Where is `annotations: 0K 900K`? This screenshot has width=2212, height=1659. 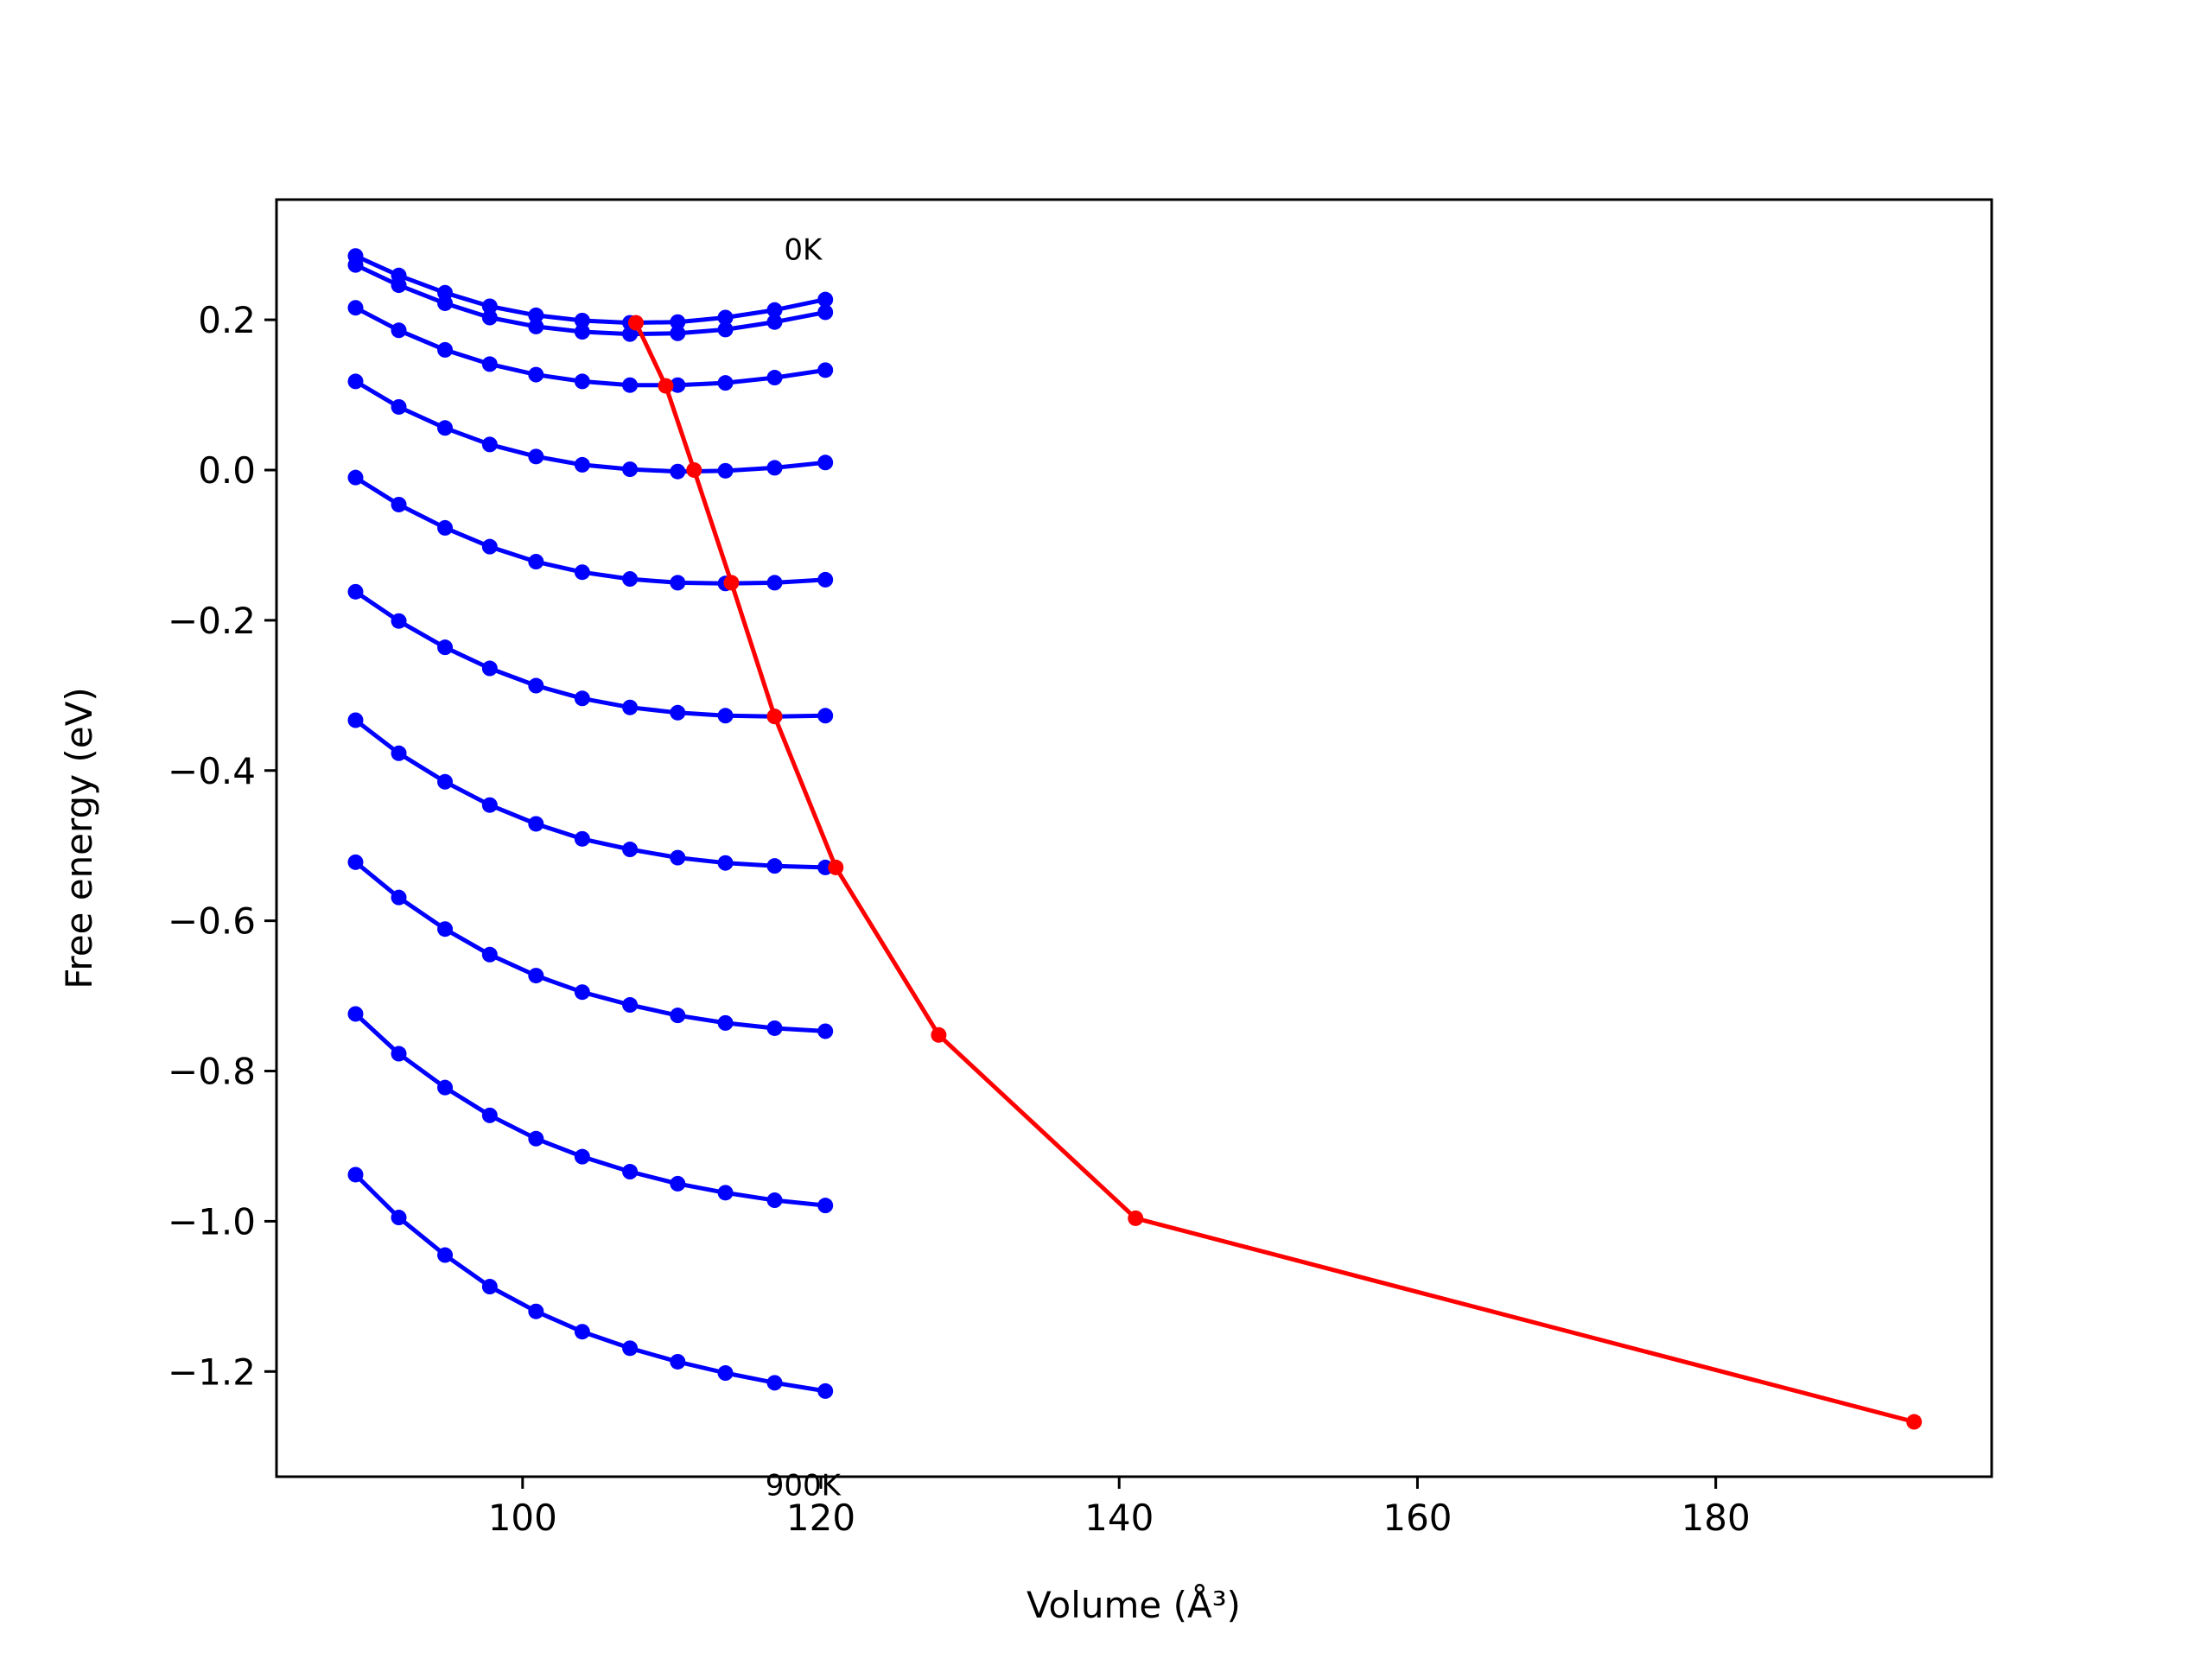 annotations: 0K 900K is located at coordinates (804, 868).